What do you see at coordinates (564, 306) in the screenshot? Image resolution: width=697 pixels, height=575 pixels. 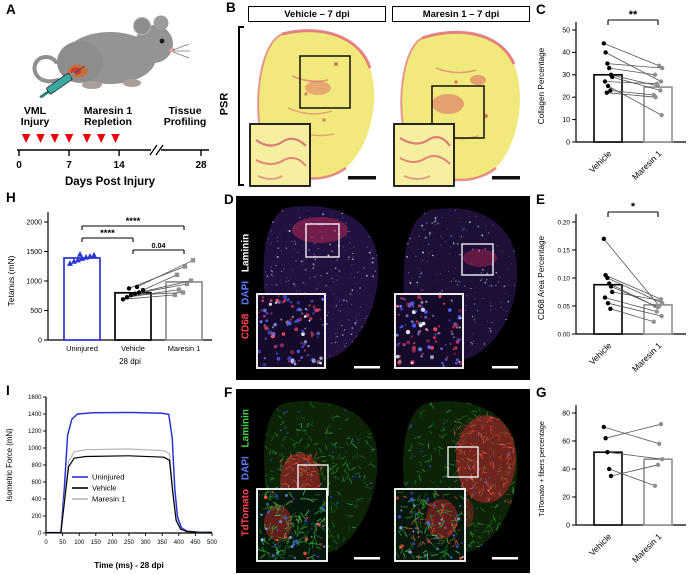 I see `svg-text: 0.05` at bounding box center [564, 306].